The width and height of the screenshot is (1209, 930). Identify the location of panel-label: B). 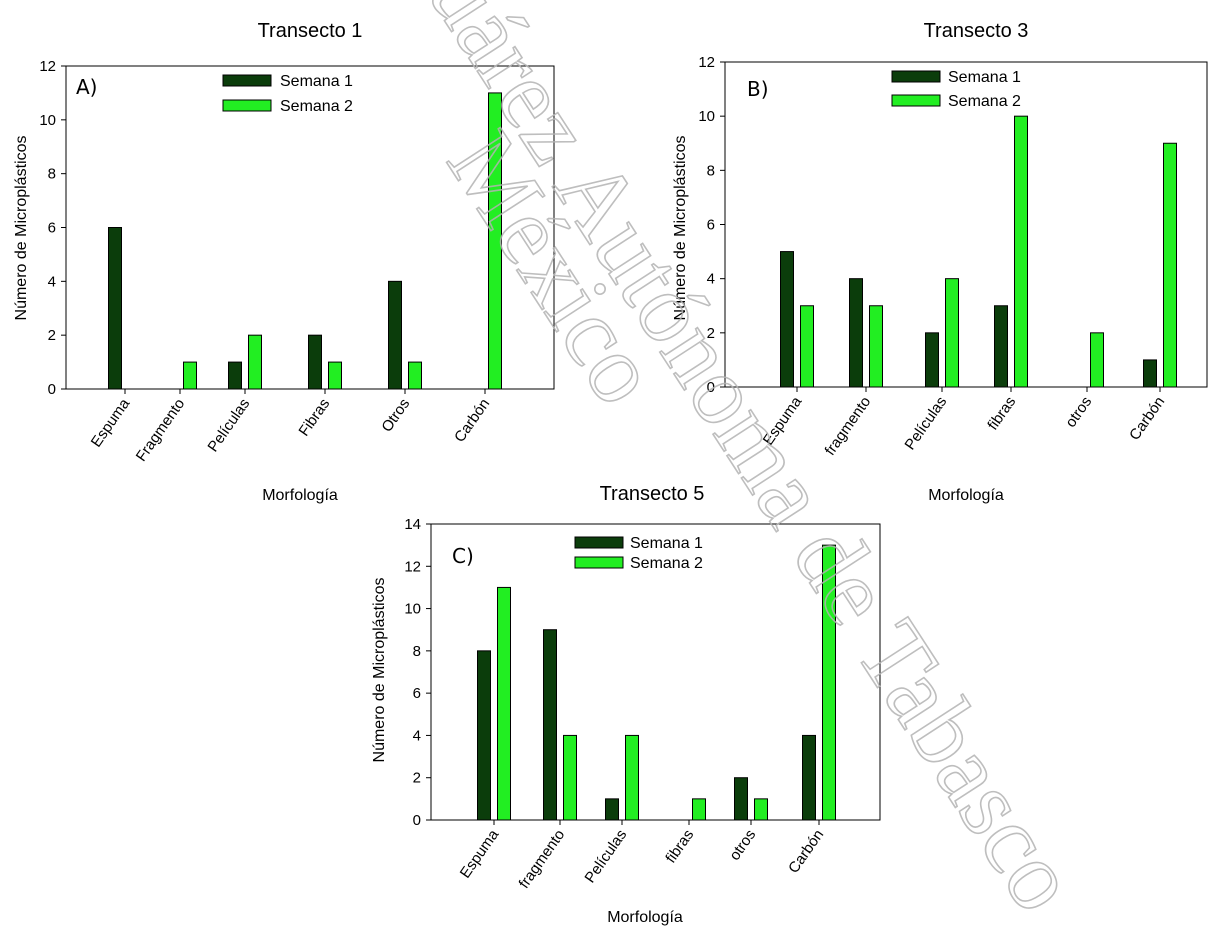
(758, 89).